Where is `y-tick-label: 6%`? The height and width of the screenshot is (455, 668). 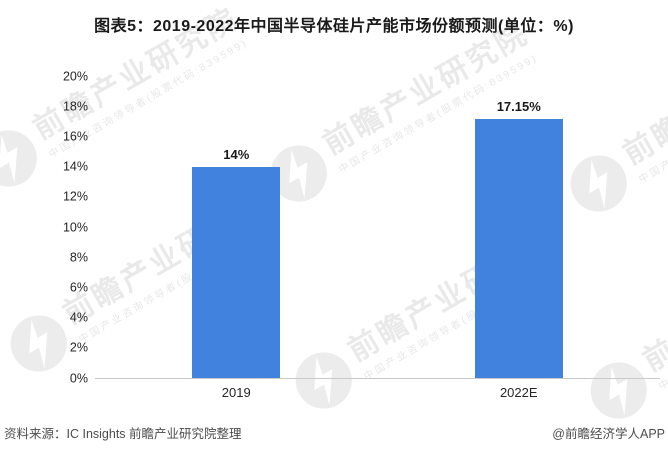
y-tick-label: 6% is located at coordinates (78, 287).